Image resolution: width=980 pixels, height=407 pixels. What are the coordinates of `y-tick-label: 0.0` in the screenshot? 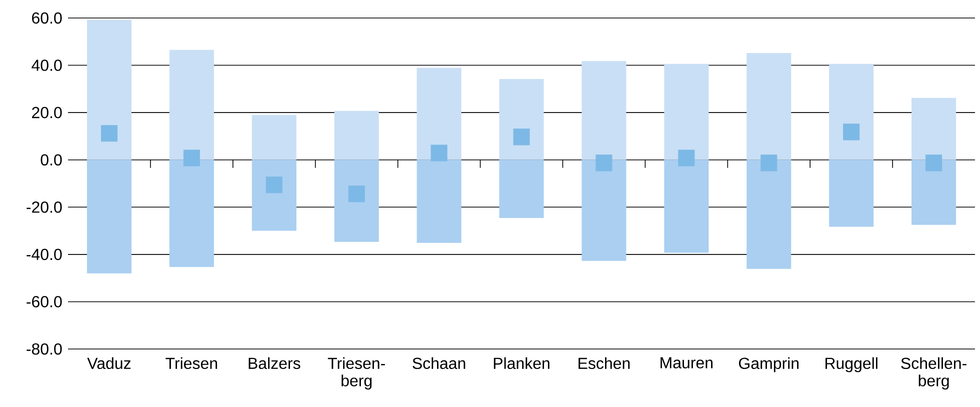 It's located at (51, 160).